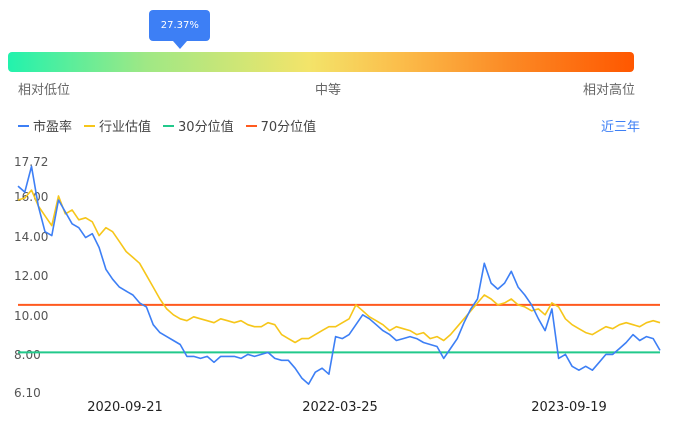 This screenshot has width=686, height=442. I want to click on gauge-label-mid: 中等, so click(328, 90).